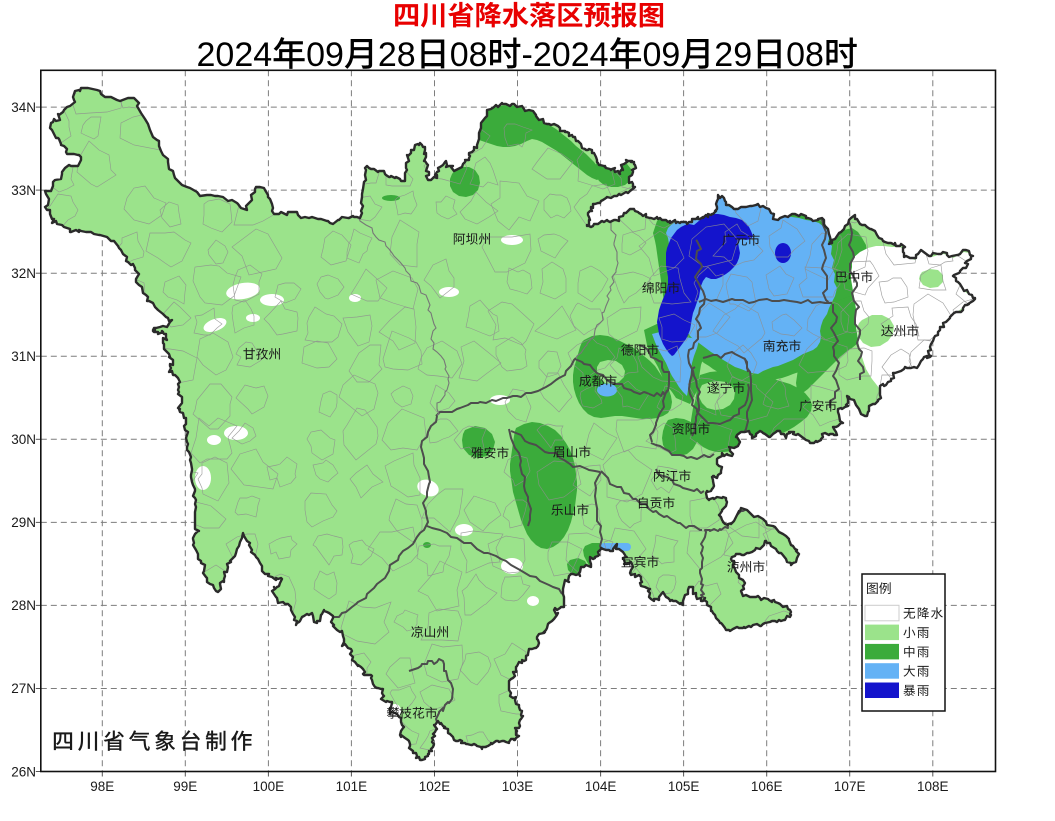 The width and height of the screenshot is (1055, 821). I want to click on svg-text: 107E, so click(850, 786).